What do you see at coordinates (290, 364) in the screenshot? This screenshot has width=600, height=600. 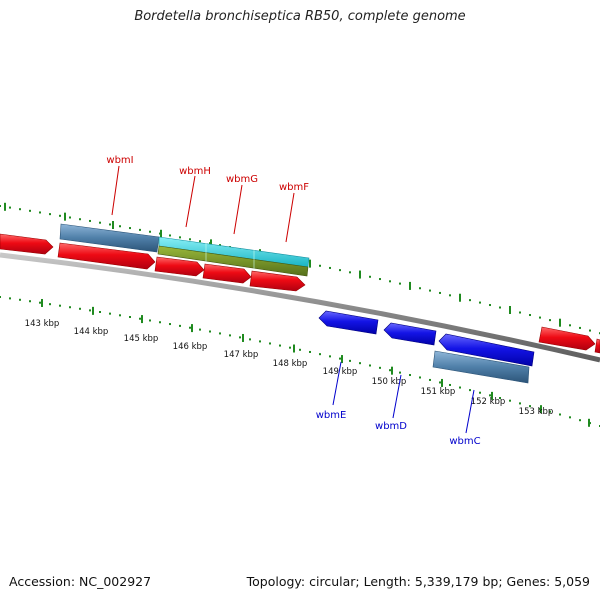 I see `tick-label: 148 kbp` at bounding box center [290, 364].